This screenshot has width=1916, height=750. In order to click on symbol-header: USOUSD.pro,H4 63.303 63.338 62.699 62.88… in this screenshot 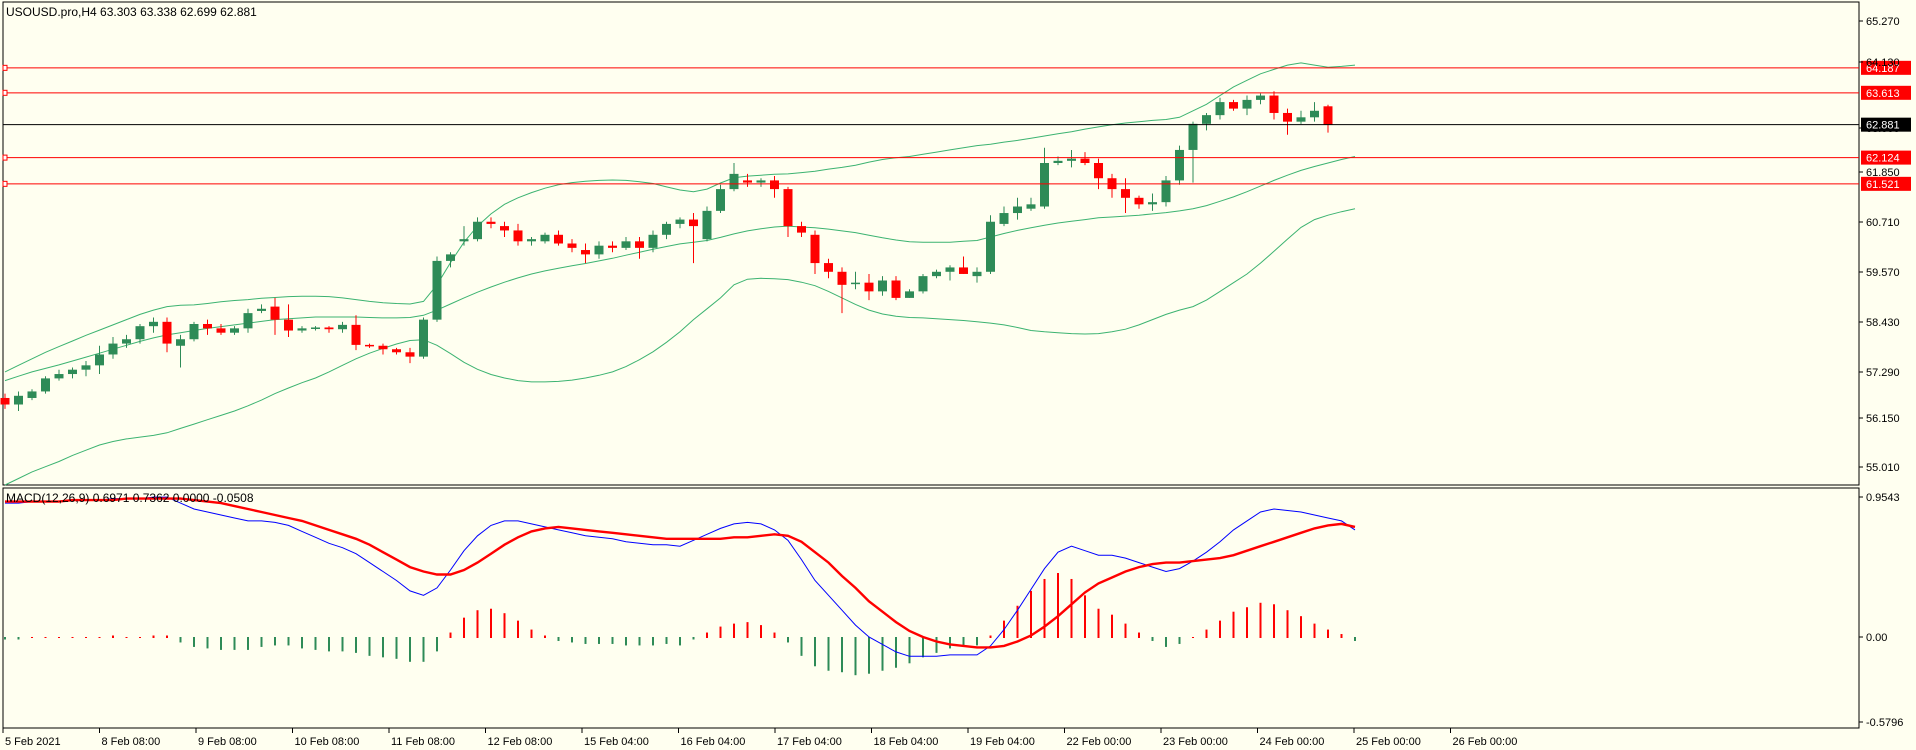, I will do `click(131, 12)`.